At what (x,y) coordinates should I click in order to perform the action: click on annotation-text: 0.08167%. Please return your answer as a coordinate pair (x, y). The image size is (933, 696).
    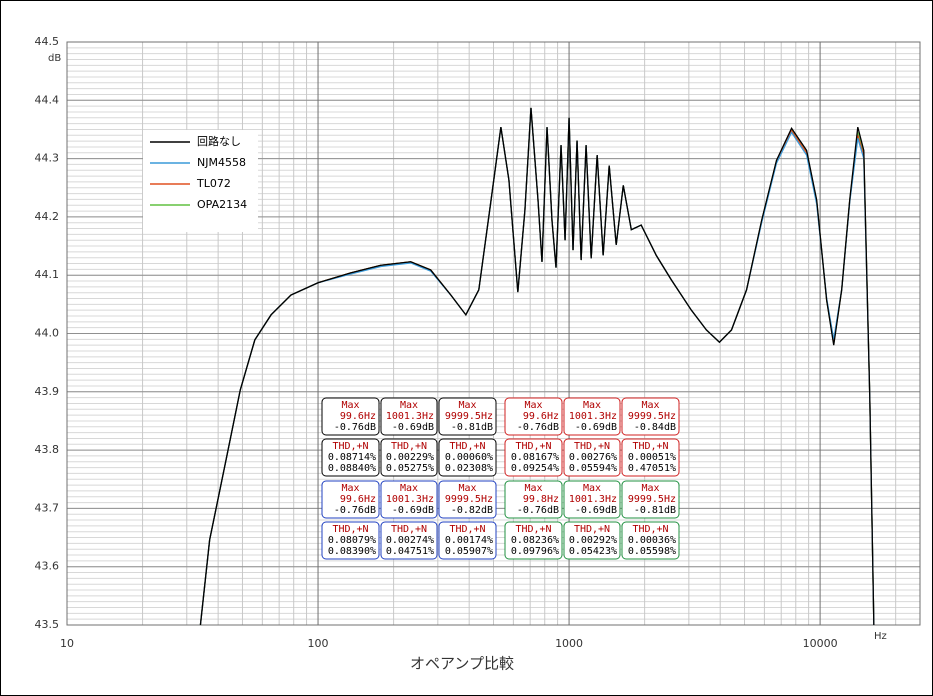
    Looking at the image, I should click on (535, 457).